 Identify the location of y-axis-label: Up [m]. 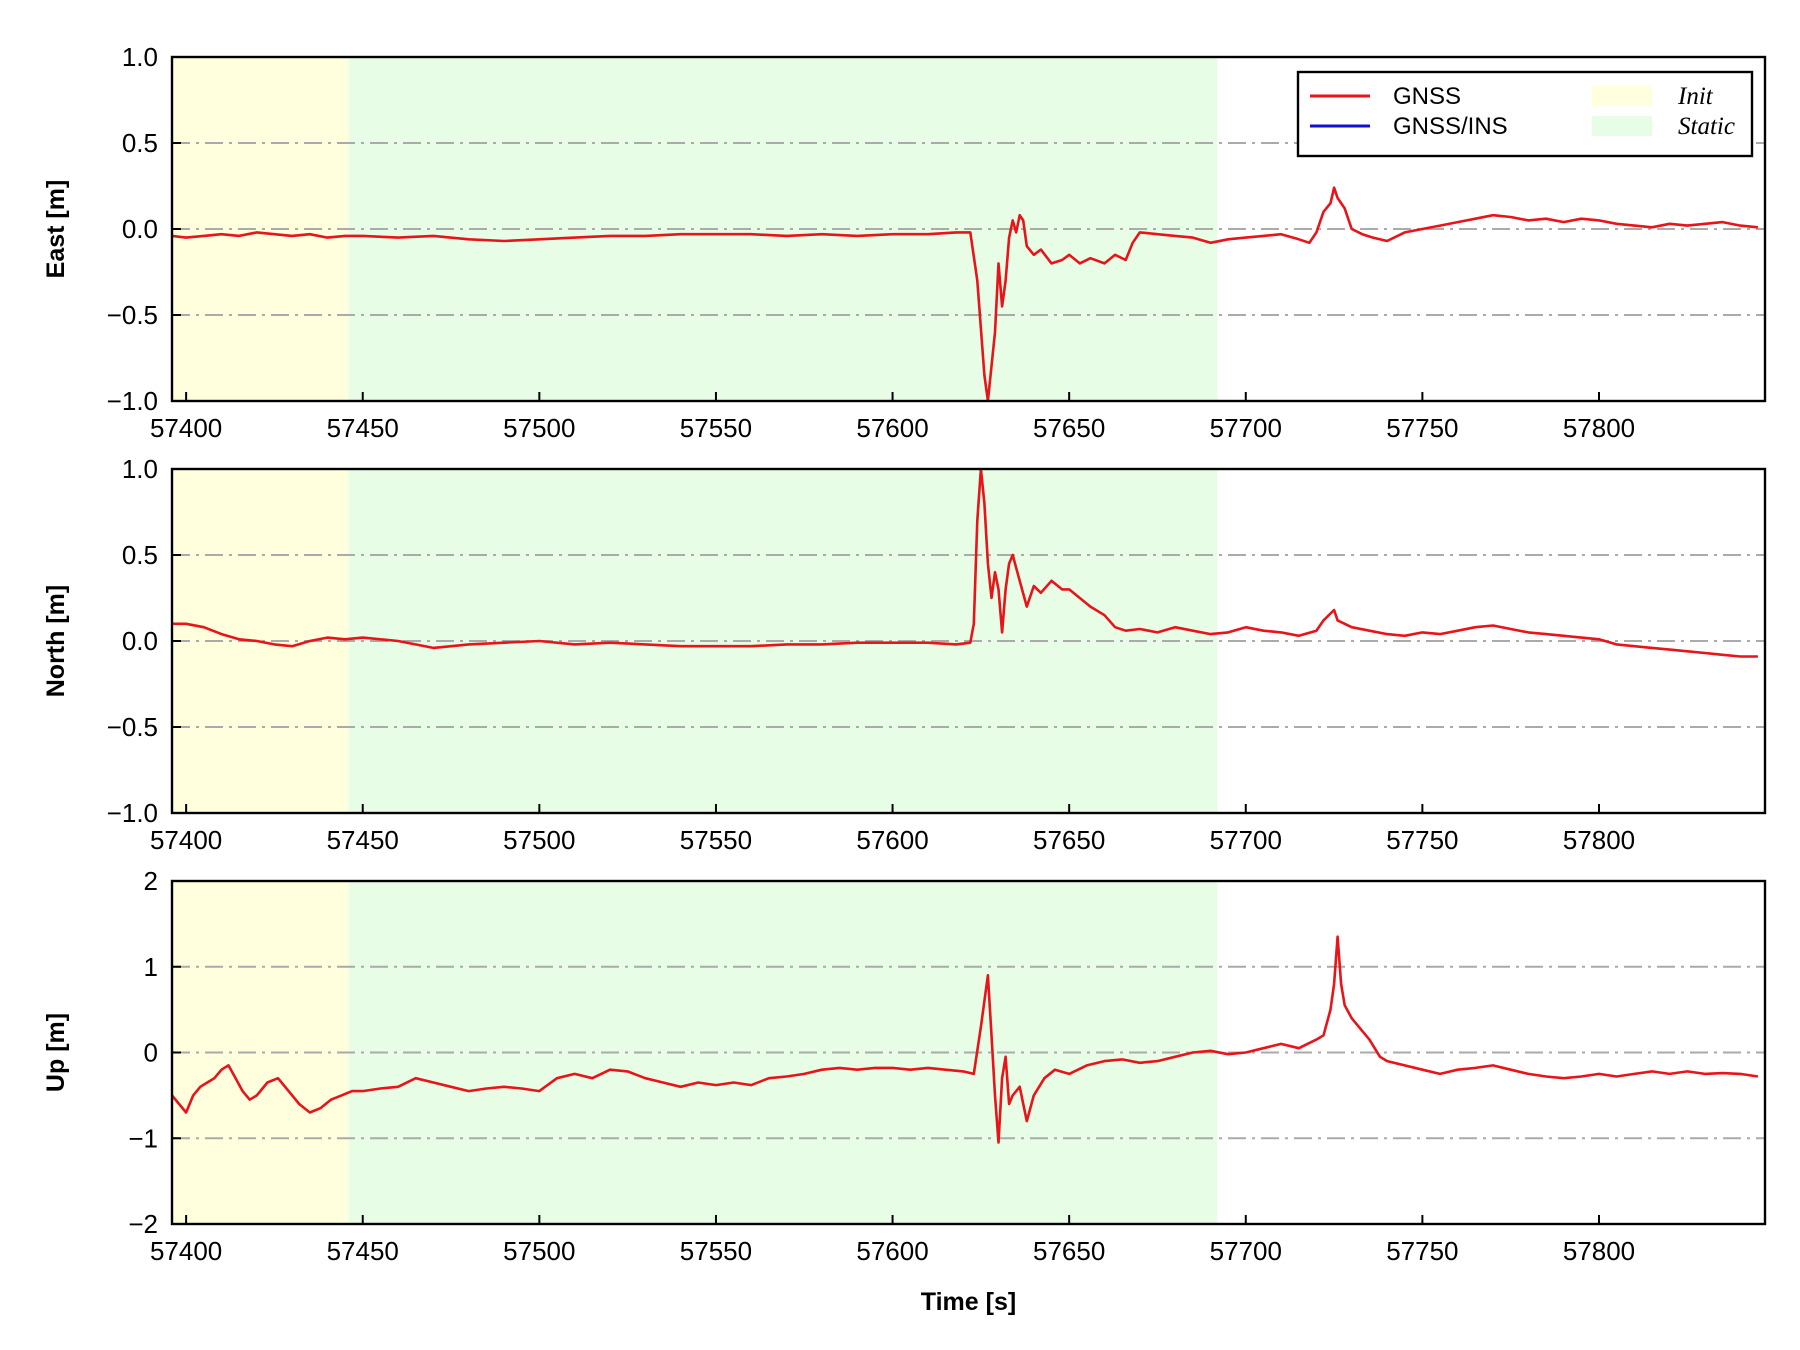
(56, 1052).